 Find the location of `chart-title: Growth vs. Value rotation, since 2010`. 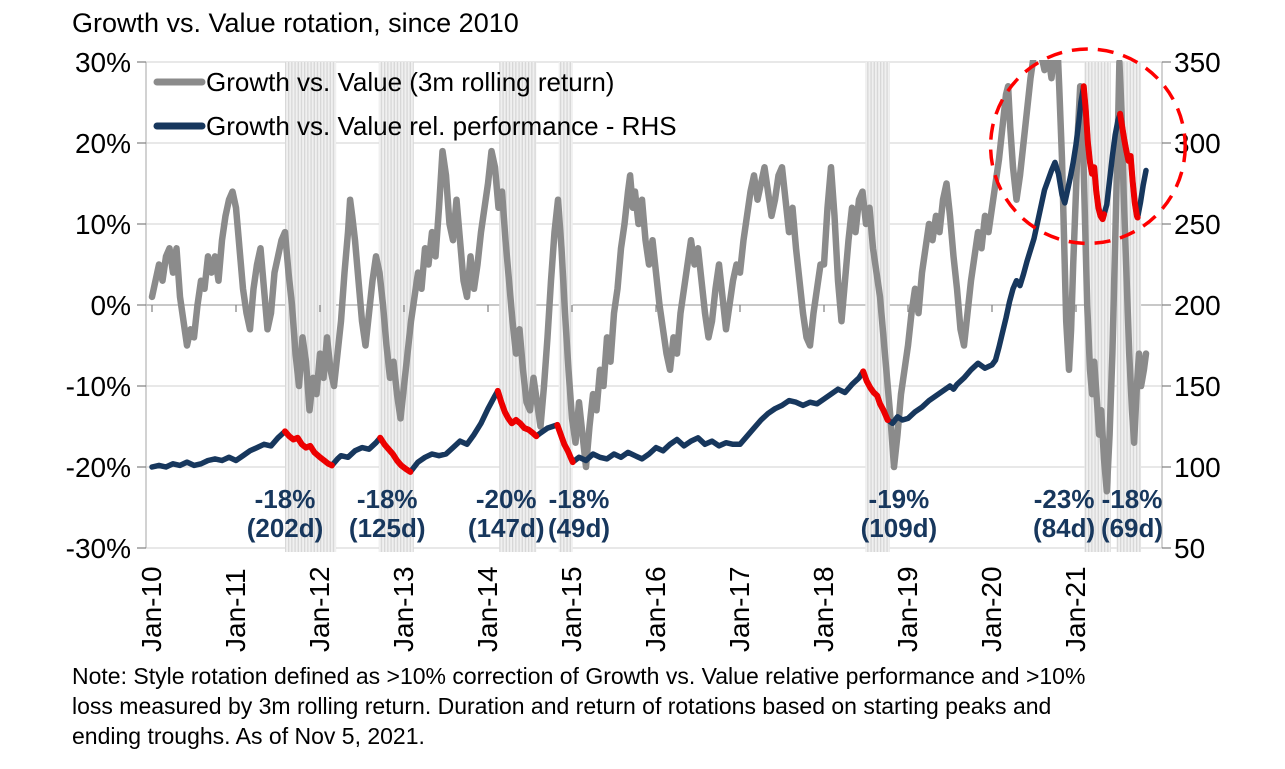

chart-title: Growth vs. Value rotation, since 2010 is located at coordinates (295, 23).